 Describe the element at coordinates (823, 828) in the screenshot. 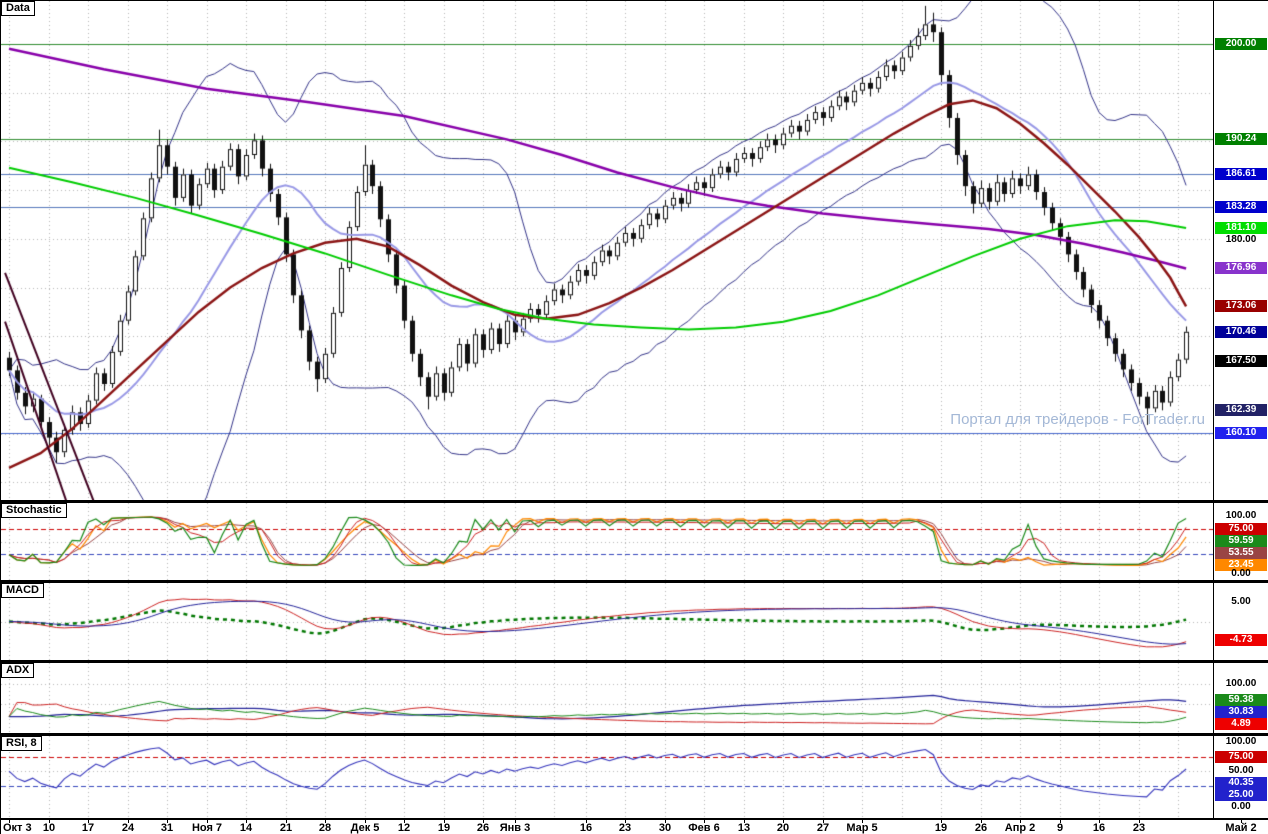

I see `date-label: 27` at that location.